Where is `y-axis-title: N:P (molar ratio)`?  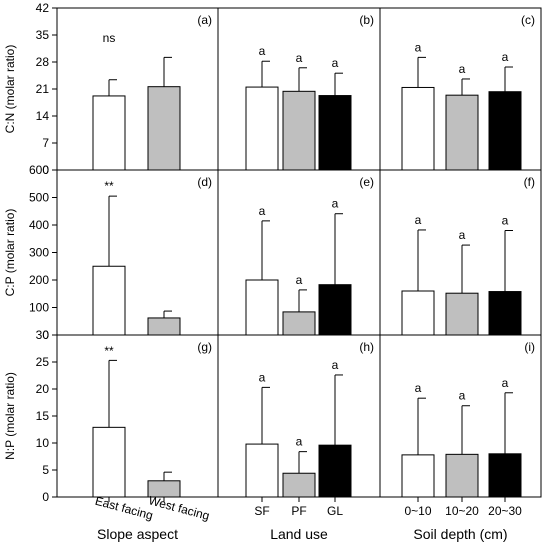 y-axis-title: N:P (molar ratio) is located at coordinates (10, 416).